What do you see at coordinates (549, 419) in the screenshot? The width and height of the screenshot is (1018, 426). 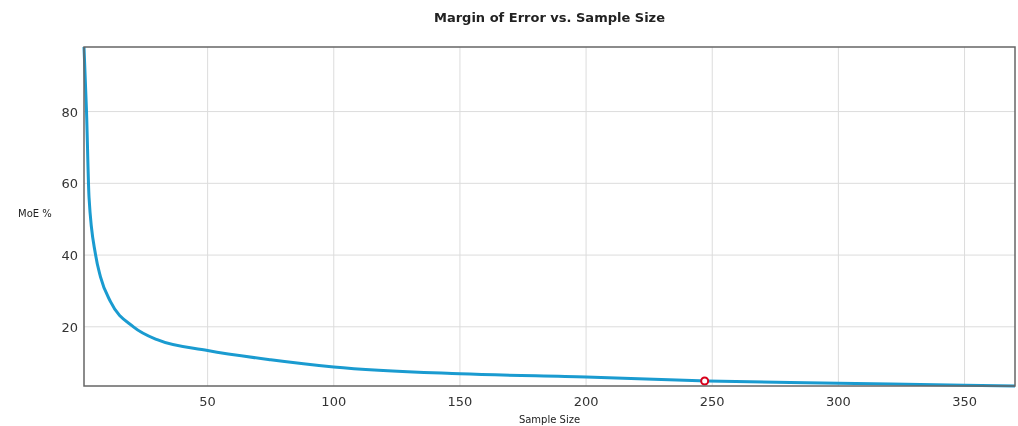 I see `x-axis-title: Sample Size` at bounding box center [549, 419].